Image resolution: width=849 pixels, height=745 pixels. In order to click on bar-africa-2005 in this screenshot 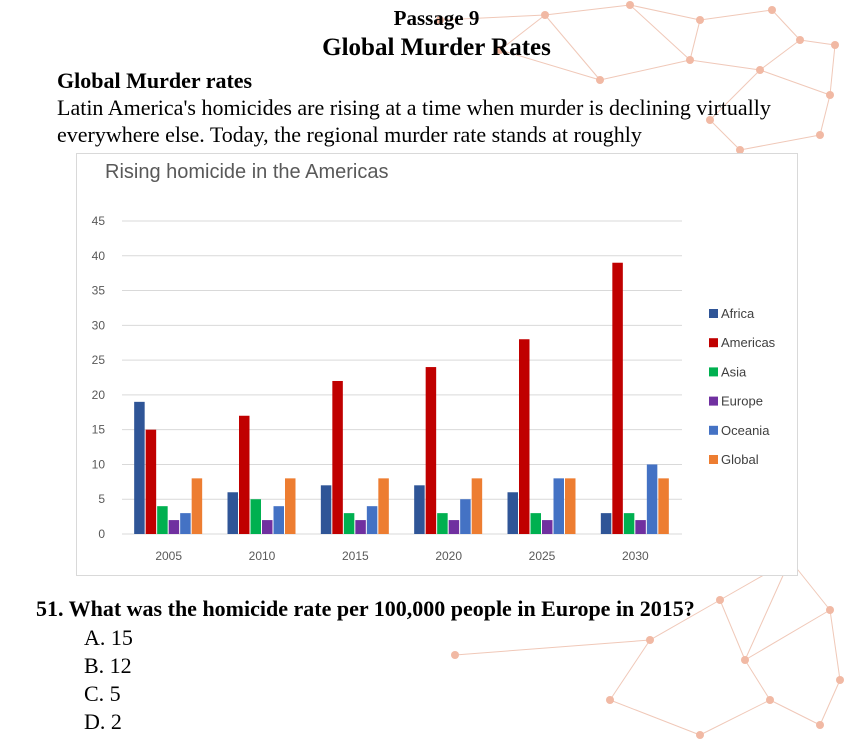, I will do `click(139, 467)`.